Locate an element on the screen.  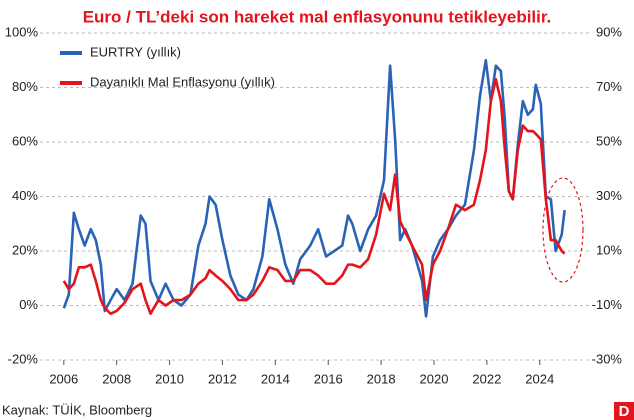
source: Kaynak: TÜİK, Bloomberg is located at coordinates (77, 409).